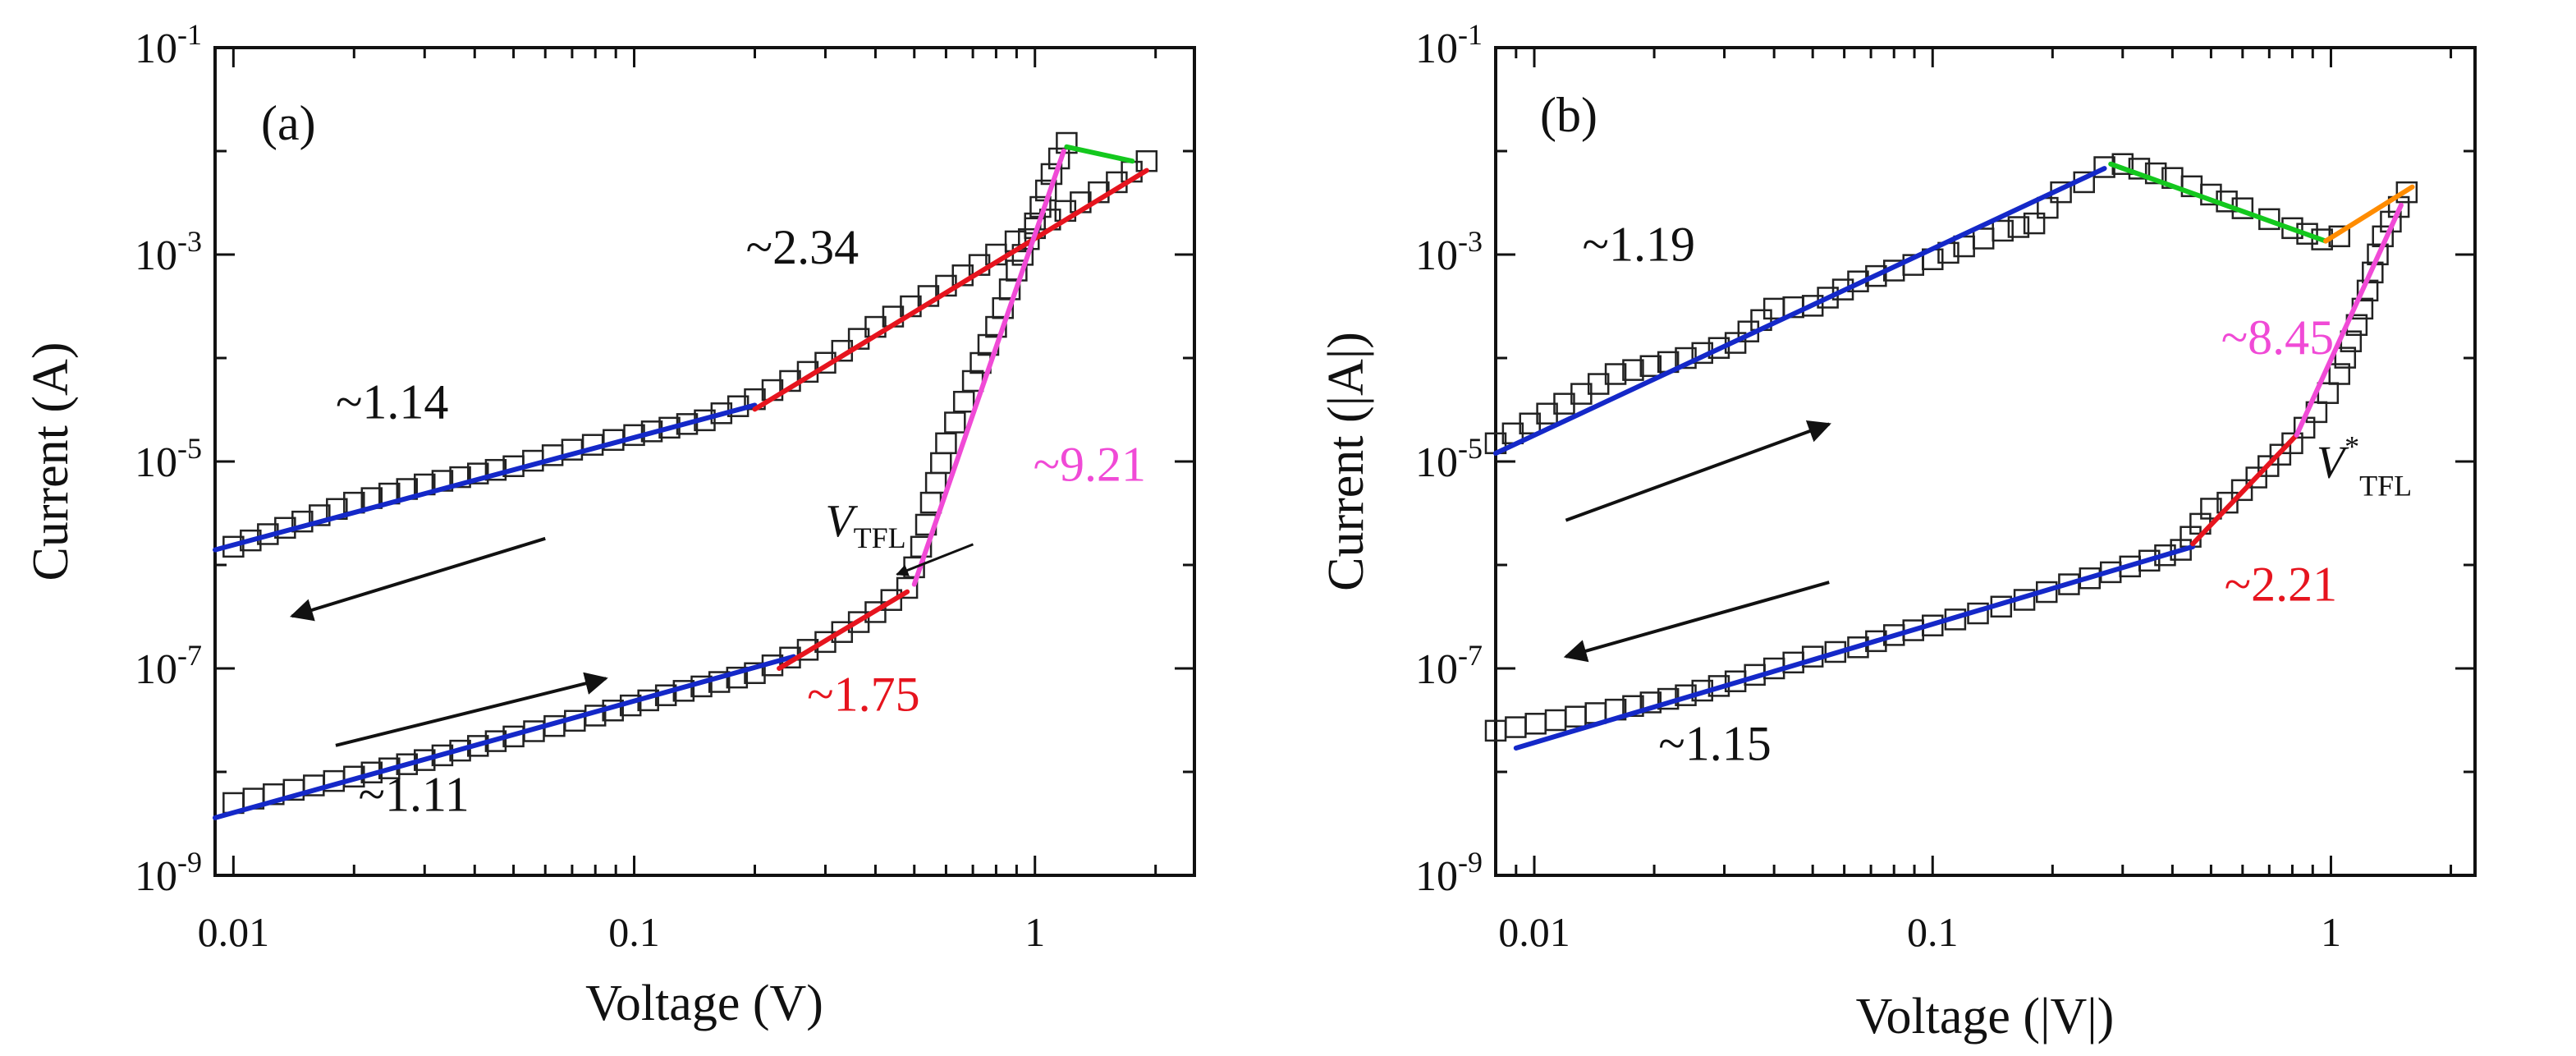 The height and width of the screenshot is (1056, 2576). I want to click on label-slope-175: ~1.75, so click(863, 695).